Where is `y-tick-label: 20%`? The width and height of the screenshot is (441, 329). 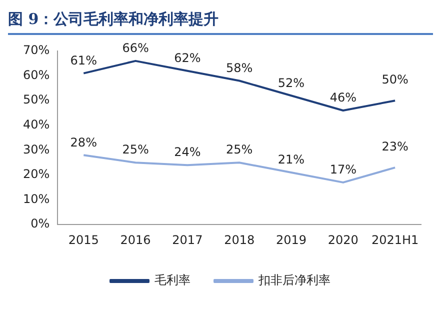
y-tick-label: 20% is located at coordinates (36, 174).